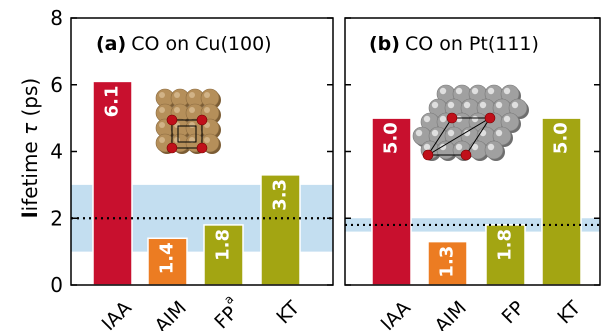  What do you see at coordinates (569, 312) in the screenshot?
I see `b-category-kt: KT` at bounding box center [569, 312].